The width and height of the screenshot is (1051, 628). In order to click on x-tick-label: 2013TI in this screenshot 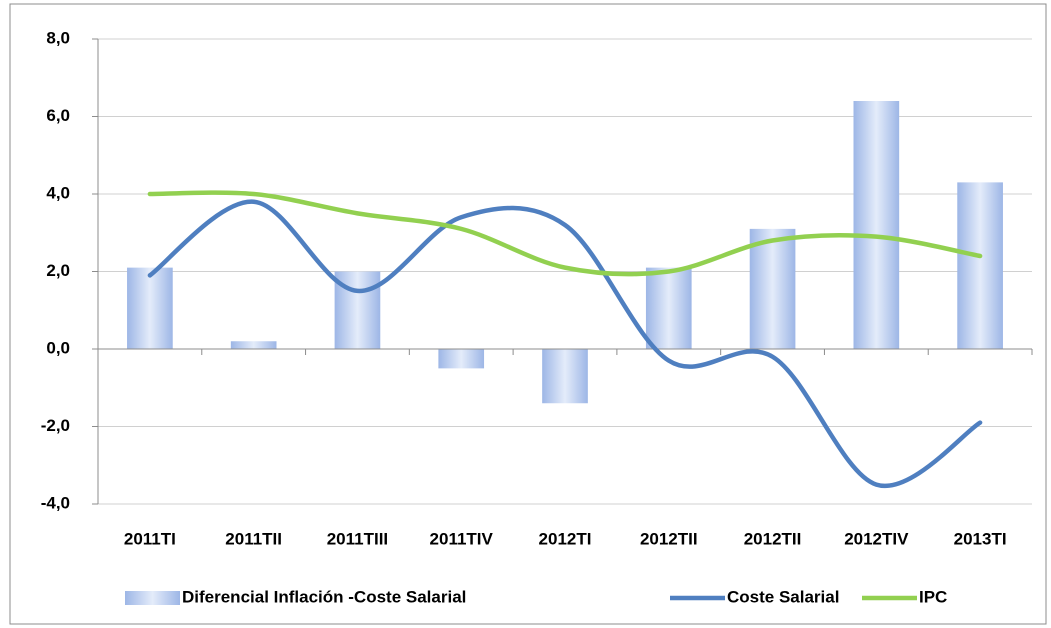, I will do `click(980, 538)`.